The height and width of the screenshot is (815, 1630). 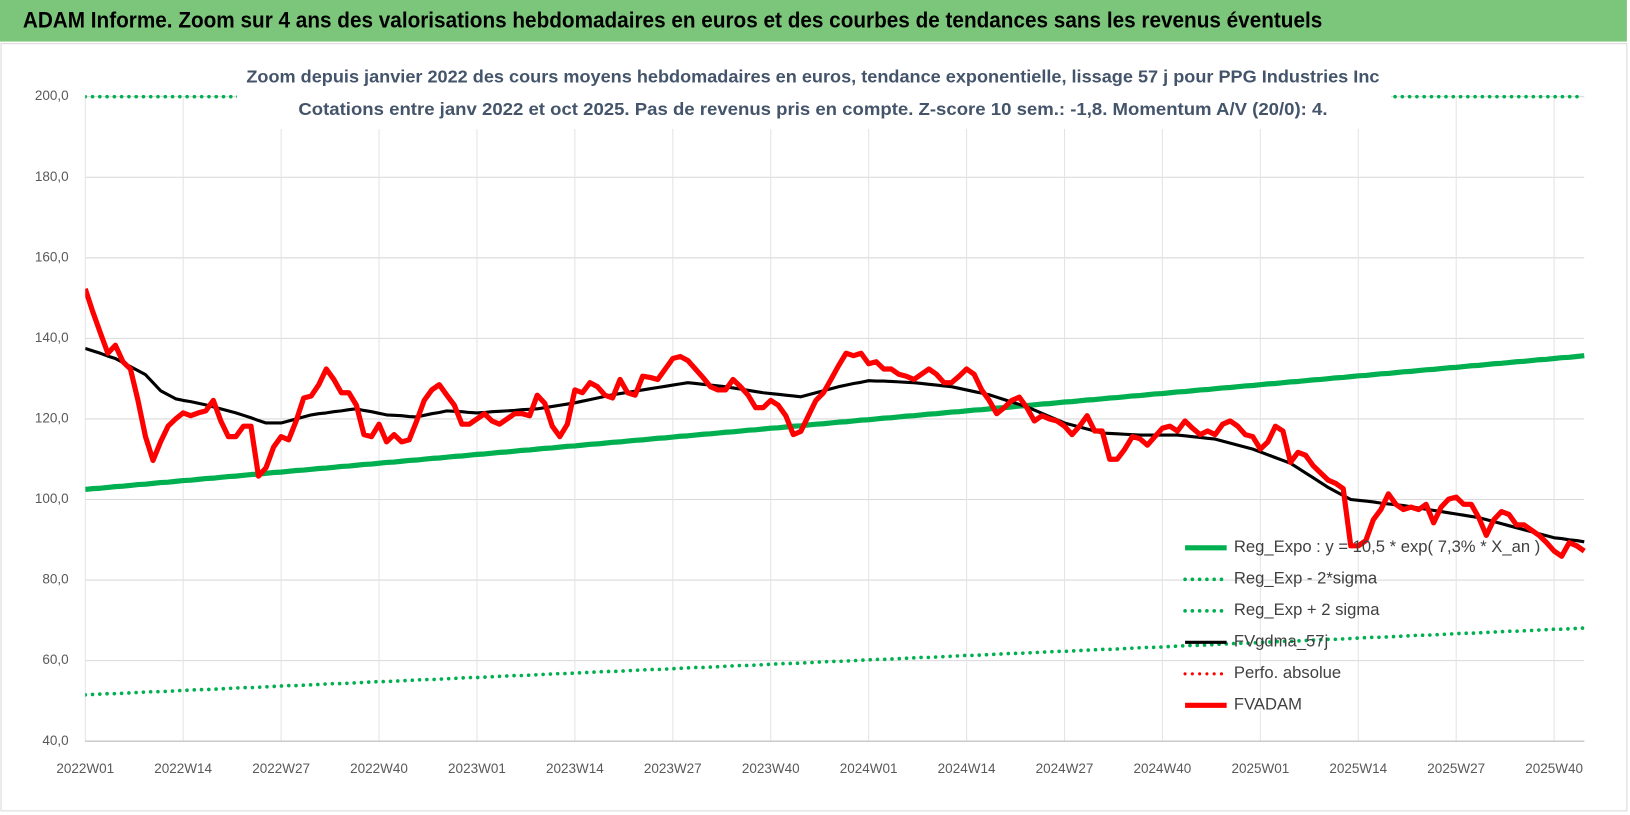 What do you see at coordinates (55, 659) in the screenshot?
I see `y-tick-label: 60,0` at bounding box center [55, 659].